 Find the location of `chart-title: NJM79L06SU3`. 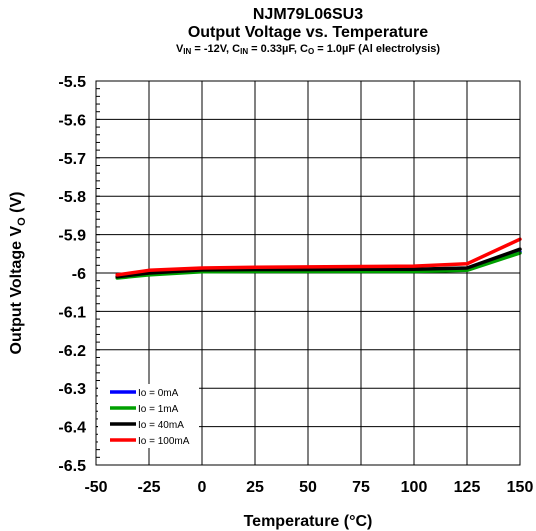

chart-title: NJM79L06SU3 is located at coordinates (308, 14).